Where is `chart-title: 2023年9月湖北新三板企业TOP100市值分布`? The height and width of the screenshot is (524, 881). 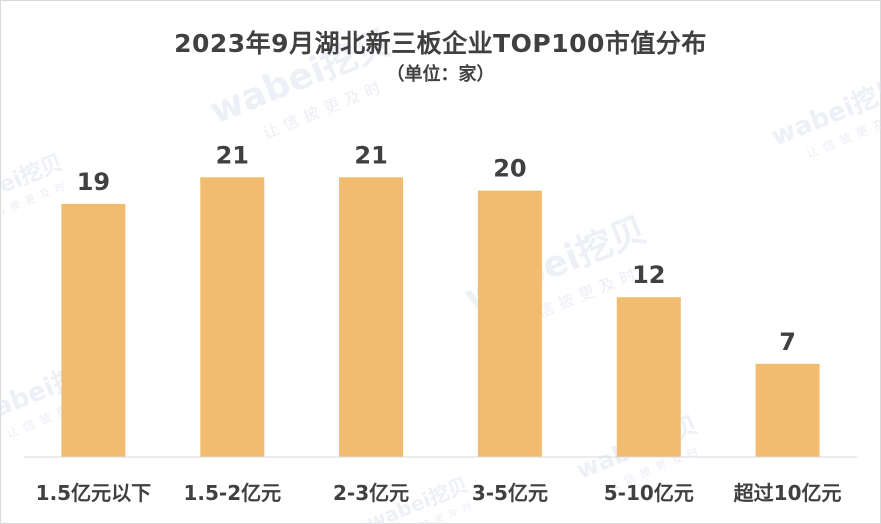
chart-title: 2023年9月湖北新三板企业TOP100市值分布 is located at coordinates (440, 43).